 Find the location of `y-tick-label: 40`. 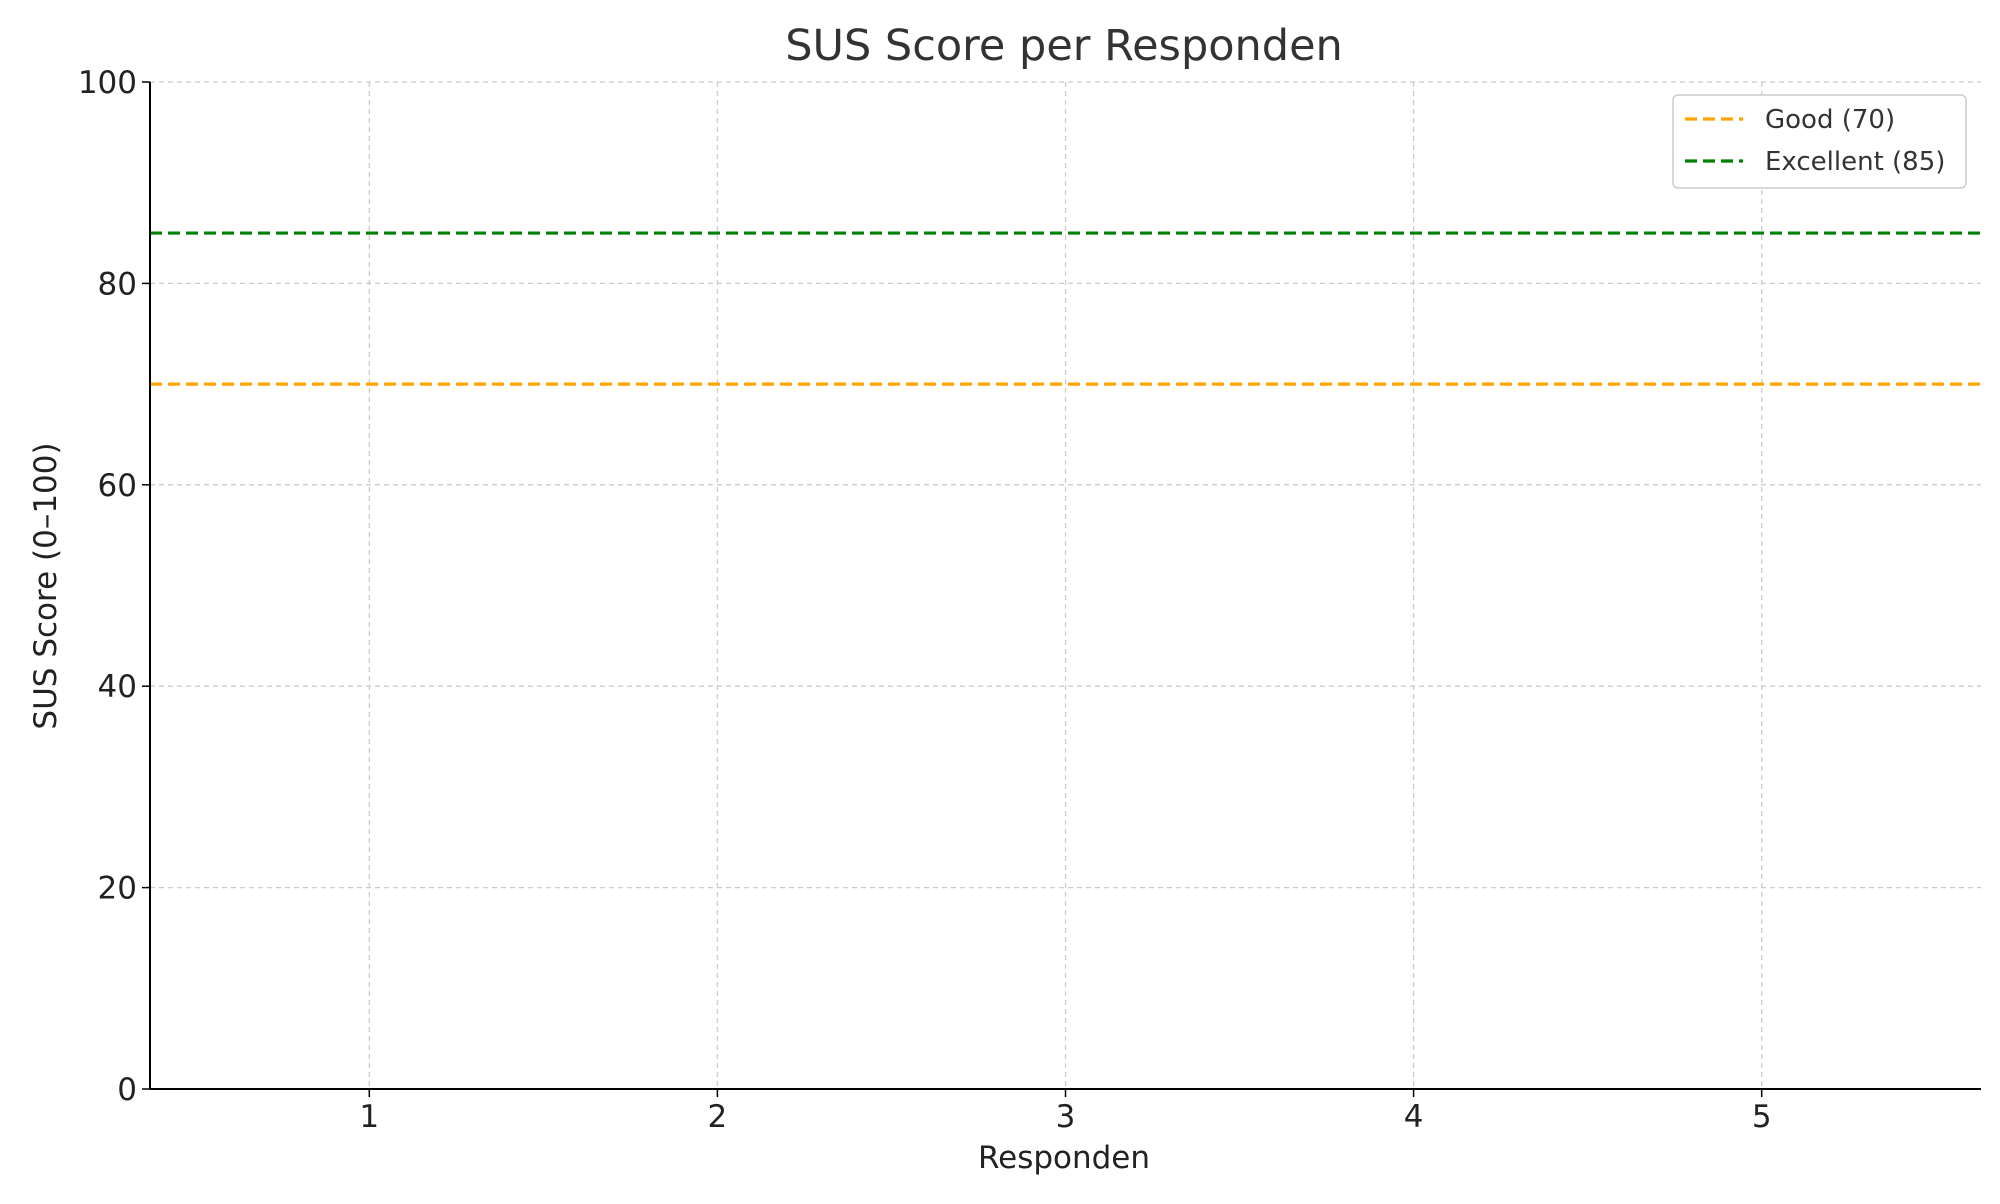

y-tick-label: 40 is located at coordinates (117, 687).